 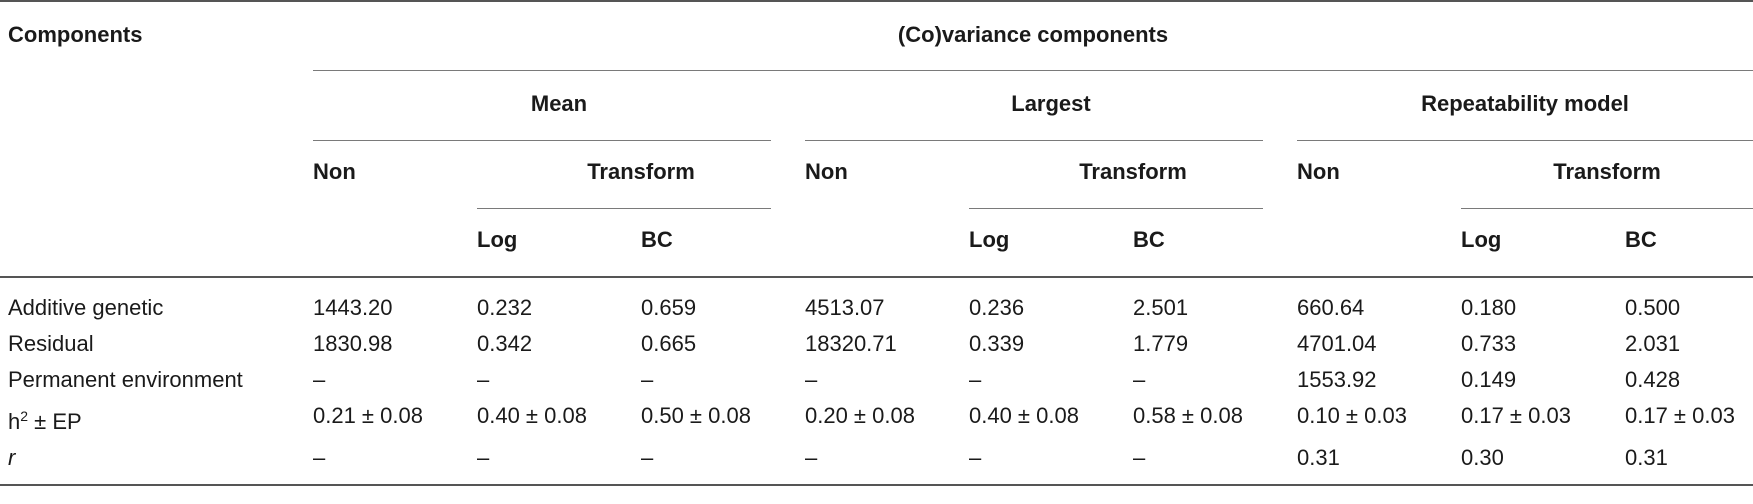 What do you see at coordinates (1149, 239) in the screenshot?
I see `bc-header-largest: BC` at bounding box center [1149, 239].